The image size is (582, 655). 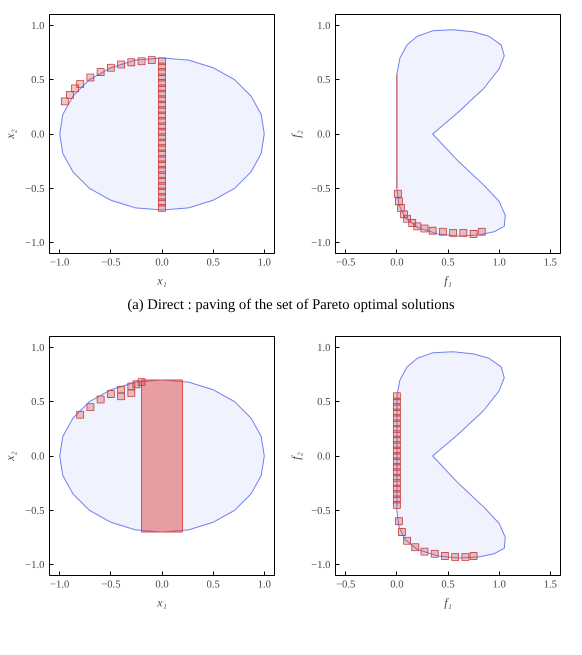 I want to click on text: (a) Direct : paving of the set of Pareto optimal solutions, so click(x=291, y=305).